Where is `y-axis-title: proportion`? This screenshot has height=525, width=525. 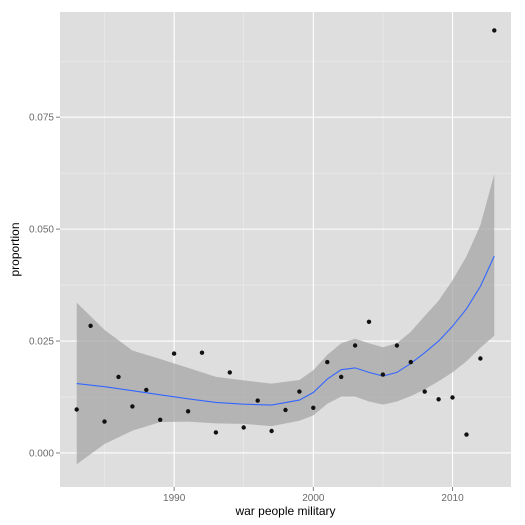
y-axis-title: proportion is located at coordinates (15, 249).